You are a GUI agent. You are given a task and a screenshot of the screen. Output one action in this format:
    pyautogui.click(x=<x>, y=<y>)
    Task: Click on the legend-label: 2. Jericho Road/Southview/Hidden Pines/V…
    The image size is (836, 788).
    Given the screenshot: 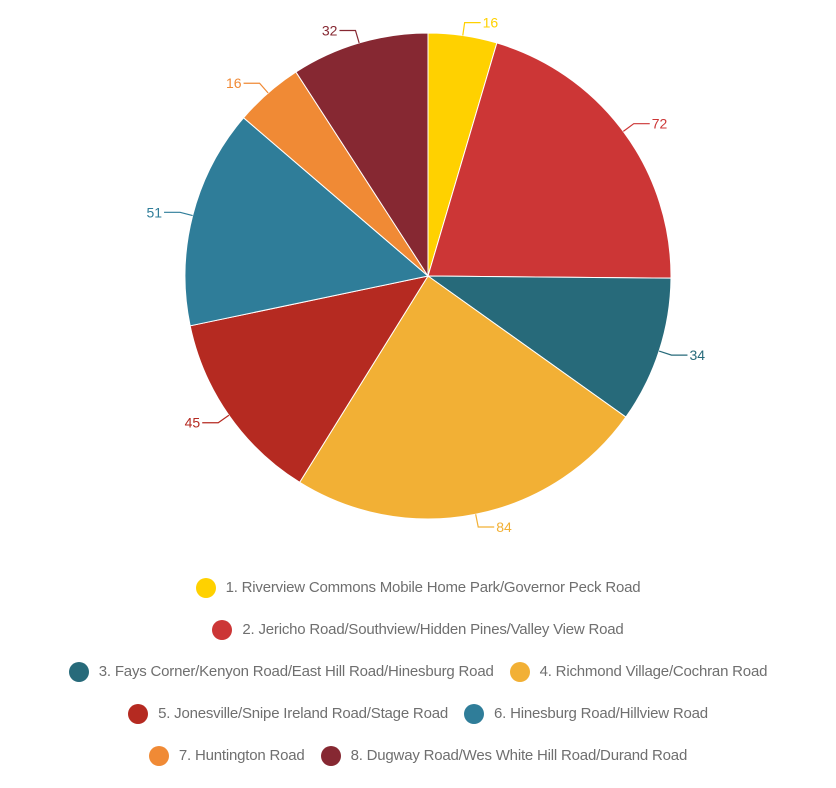 What is the action you would take?
    pyautogui.click(x=433, y=629)
    